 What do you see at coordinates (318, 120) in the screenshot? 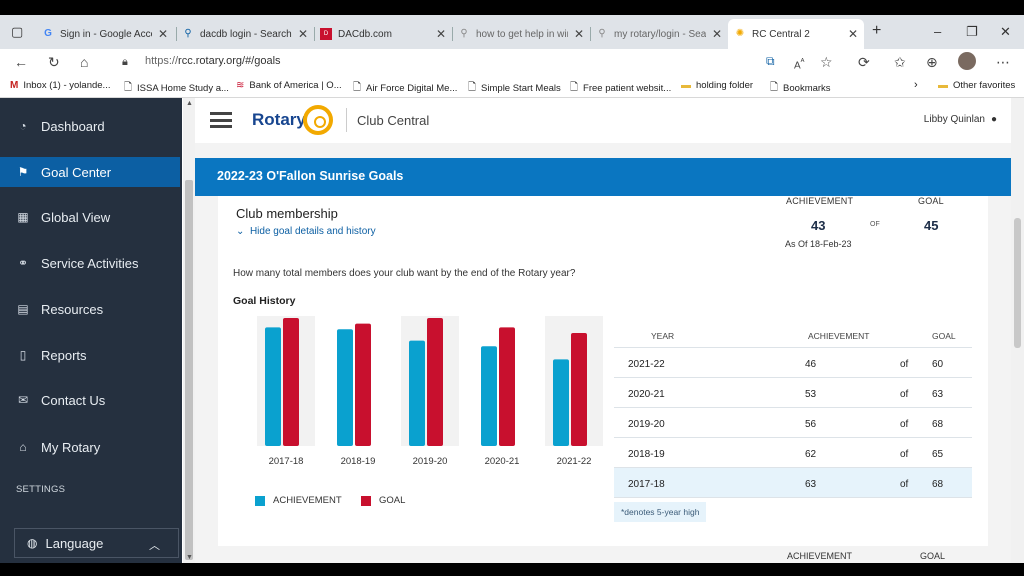
I see `rotary-wheel-icon` at bounding box center [318, 120].